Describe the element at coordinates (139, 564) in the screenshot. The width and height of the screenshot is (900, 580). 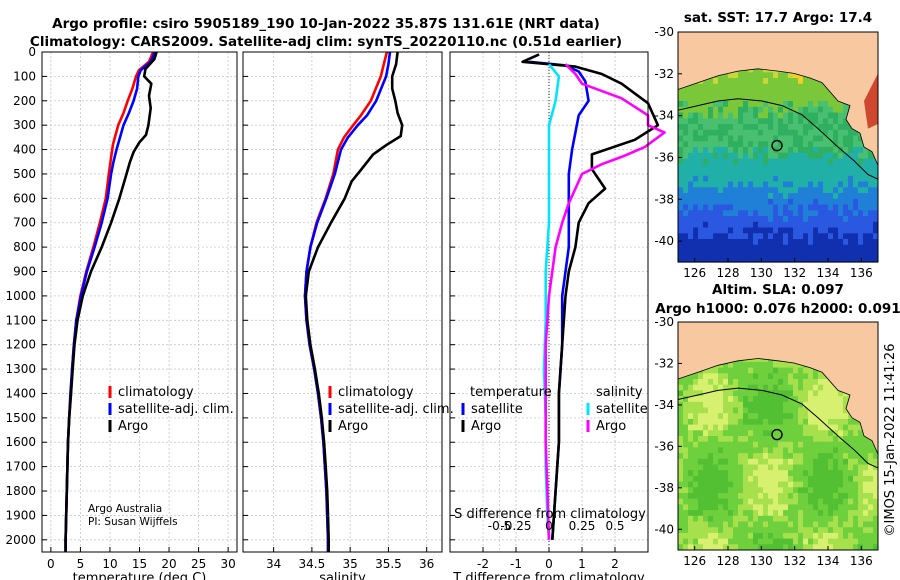
I see `x-tick-label: 15` at that location.